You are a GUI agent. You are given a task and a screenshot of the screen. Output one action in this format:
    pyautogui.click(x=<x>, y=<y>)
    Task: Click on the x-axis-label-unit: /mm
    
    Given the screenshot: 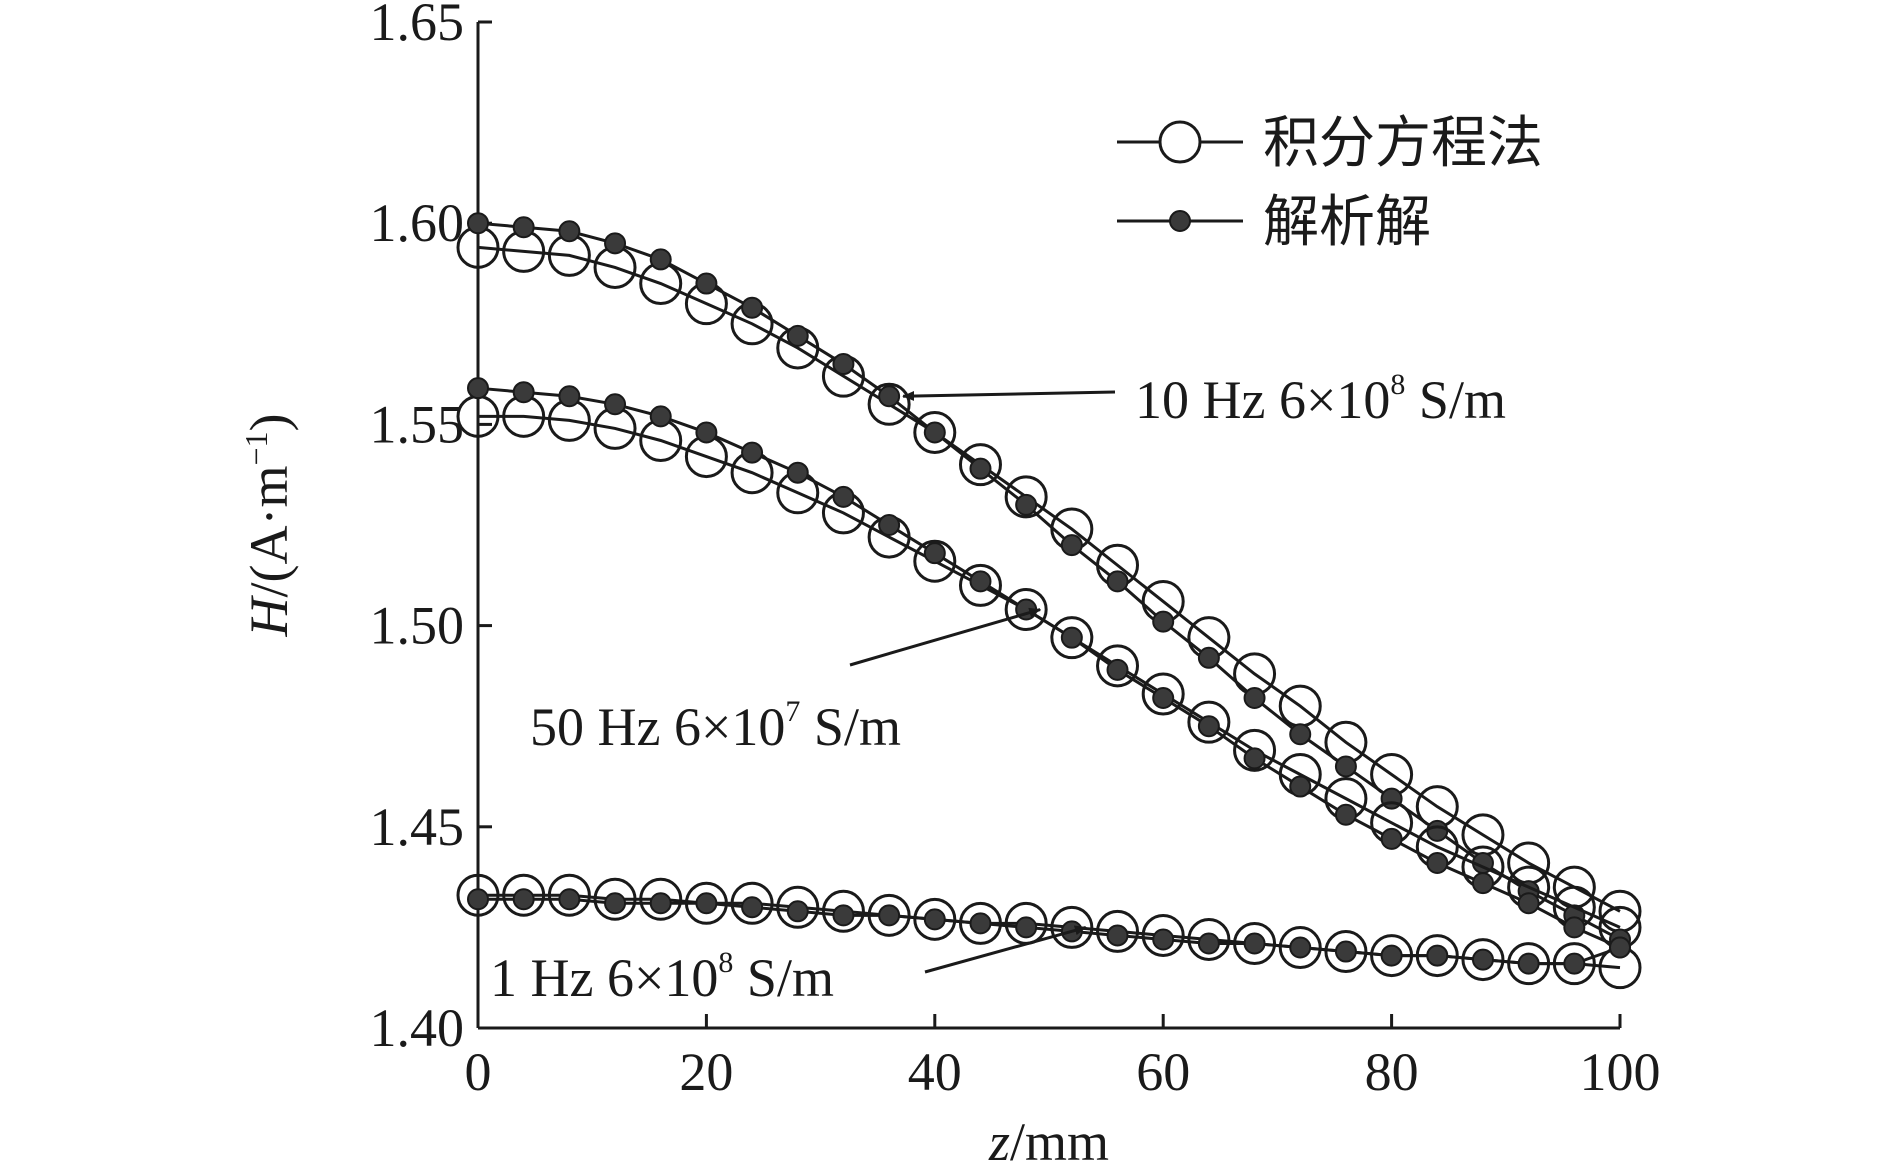 What is the action you would take?
    pyautogui.click(x=1059, y=1142)
    